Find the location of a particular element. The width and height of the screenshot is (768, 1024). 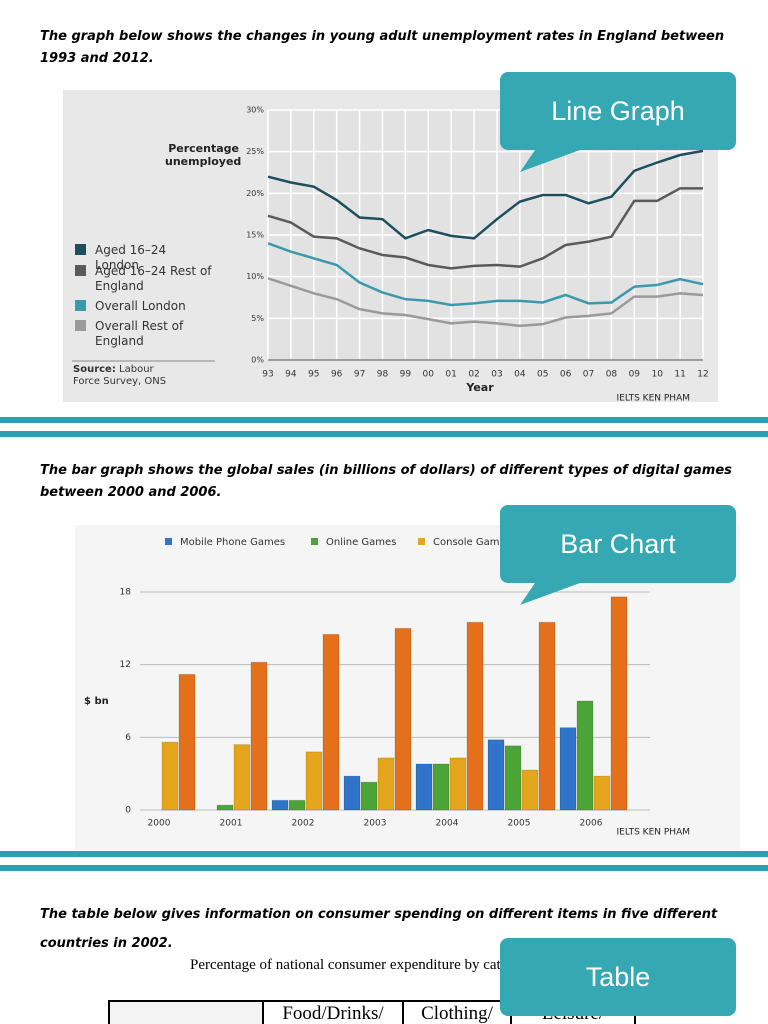

callout: Bar Chart is located at coordinates (618, 544).